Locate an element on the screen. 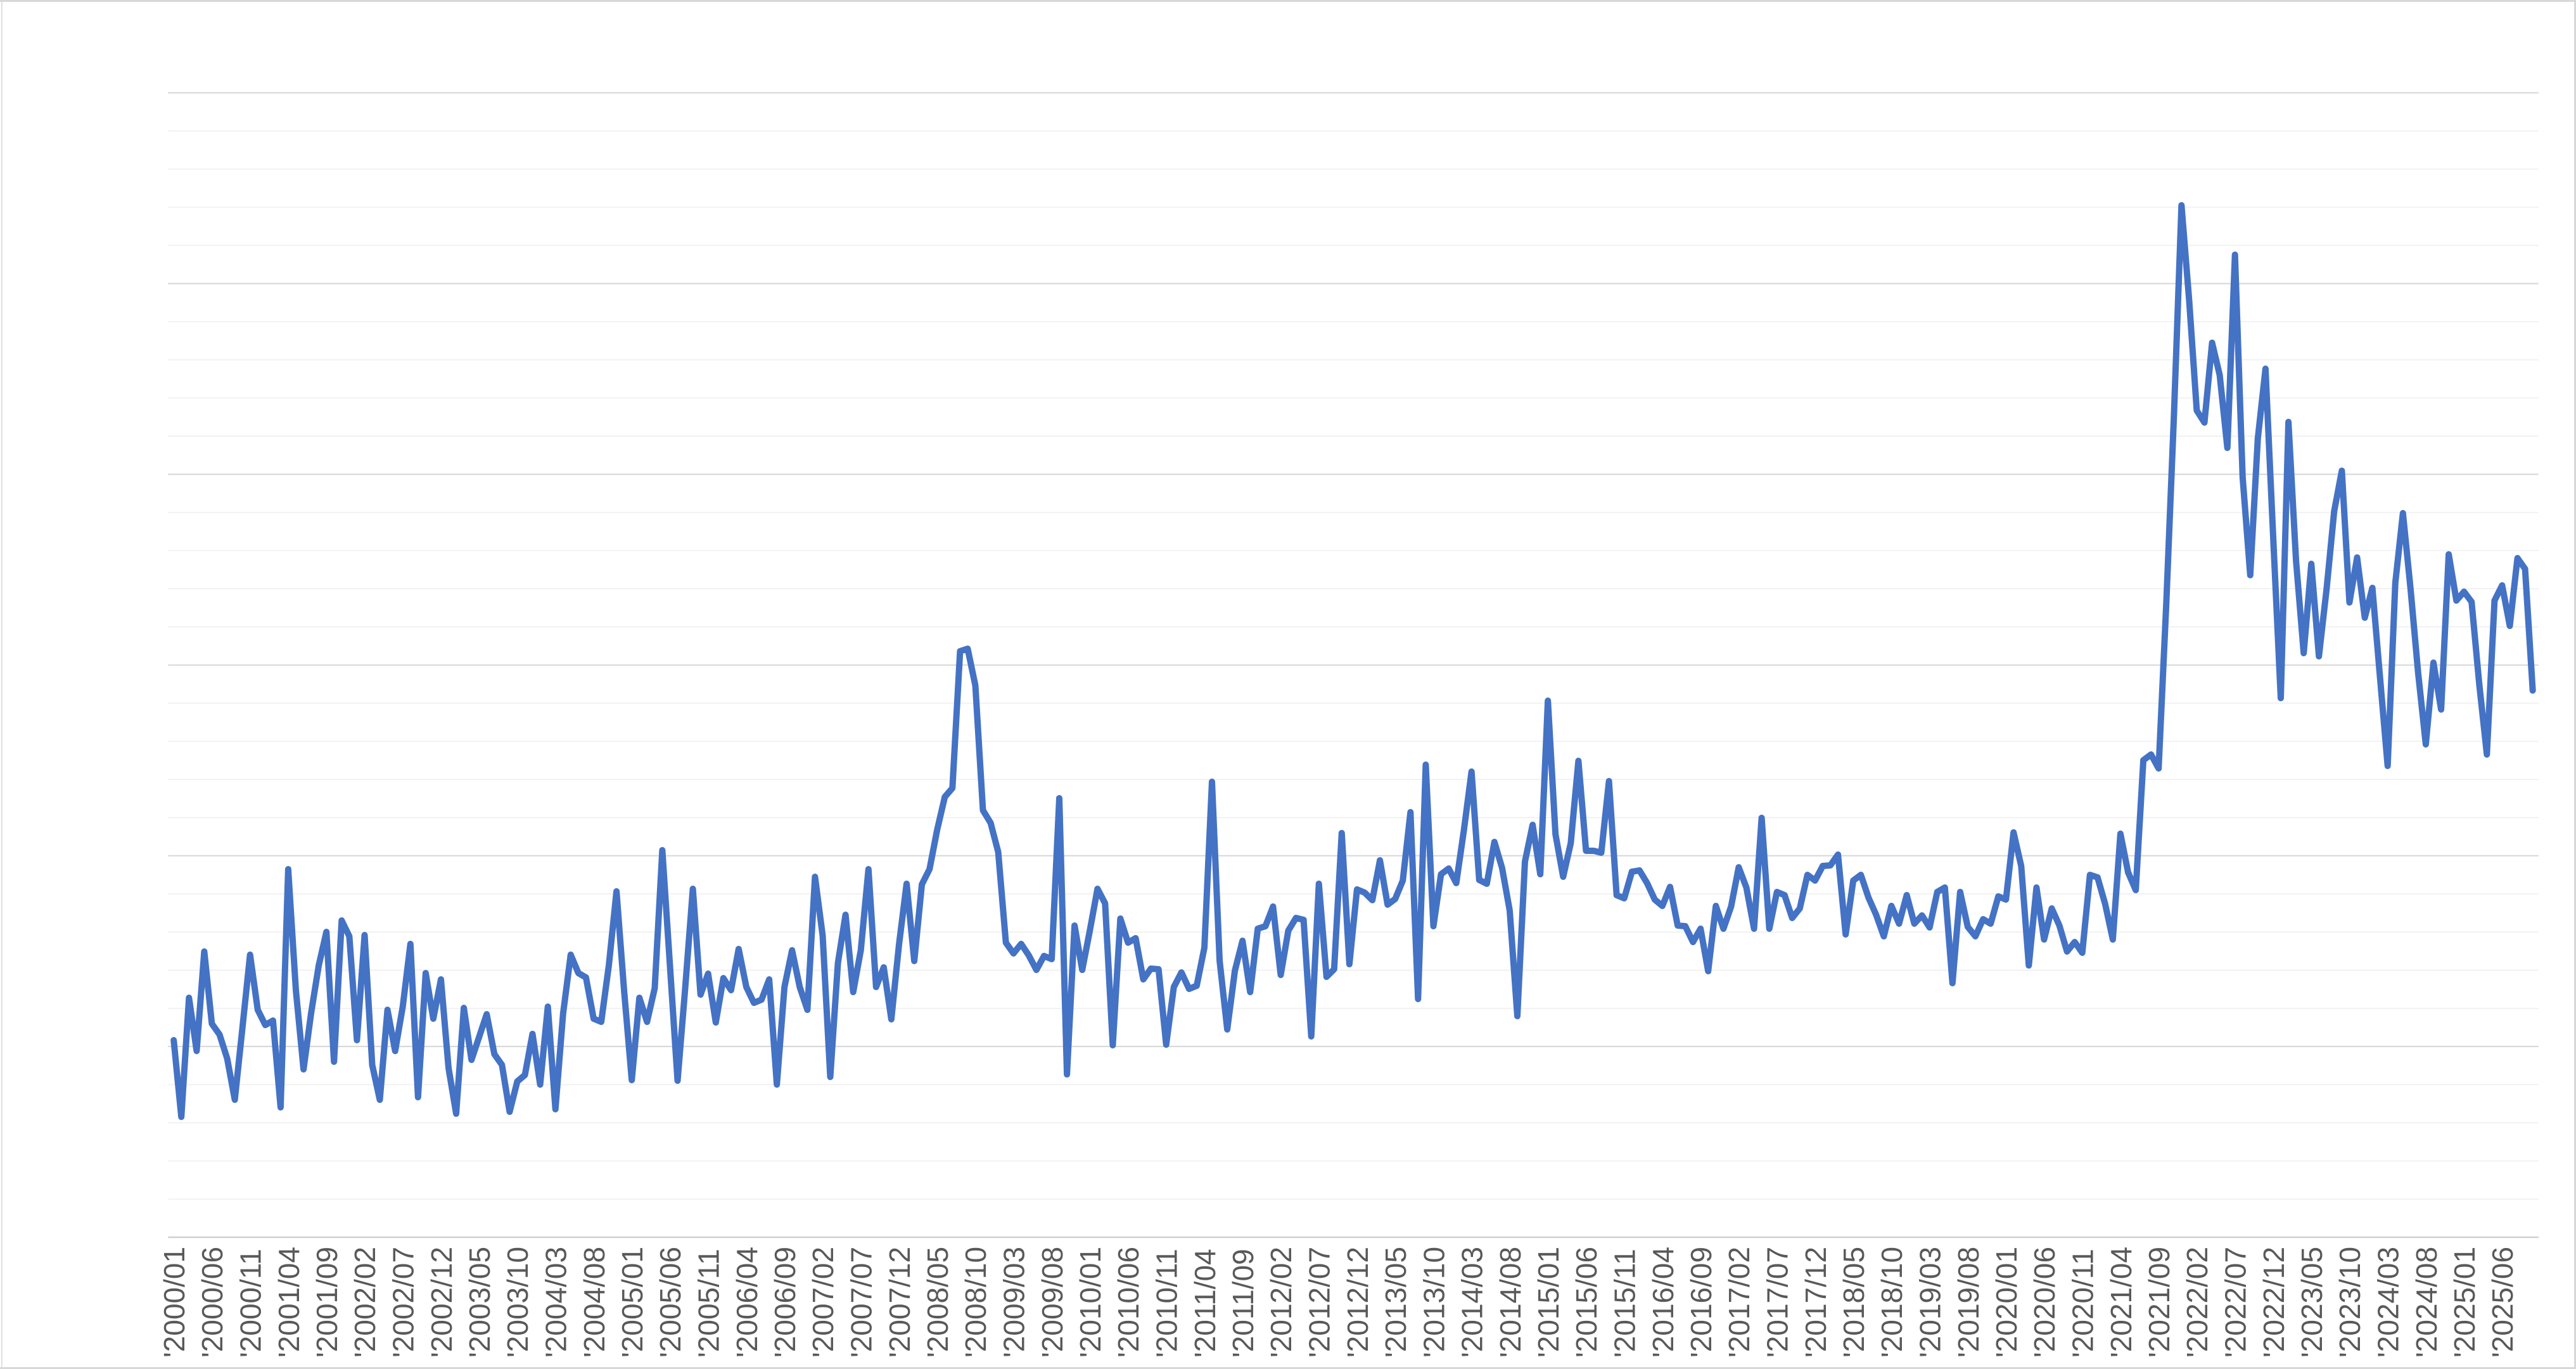 The width and height of the screenshot is (2576, 1369). svg-text: '2016/04 is located at coordinates (1663, 1302).